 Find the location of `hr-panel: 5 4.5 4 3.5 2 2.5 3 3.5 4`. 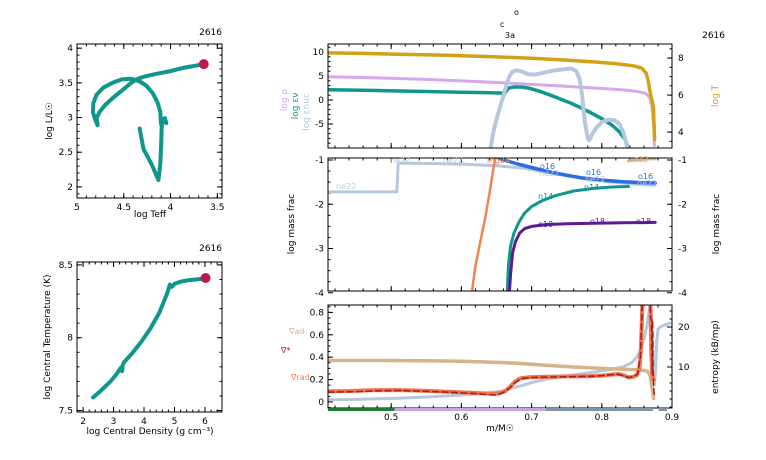

hr-panel: 5 4.5 4 3.5 2 2.5 3 3.5 4 is located at coordinates (141, 128).